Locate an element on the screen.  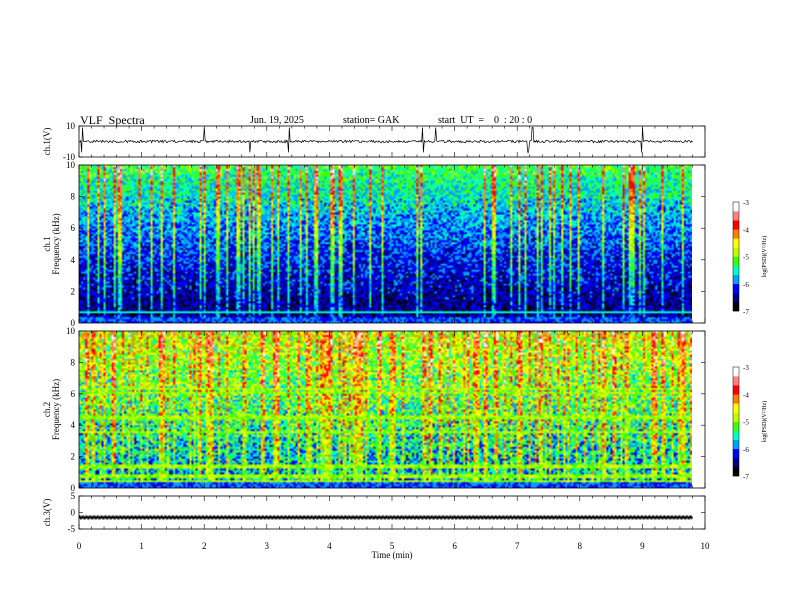
xtick-label: 10 is located at coordinates (706, 546).